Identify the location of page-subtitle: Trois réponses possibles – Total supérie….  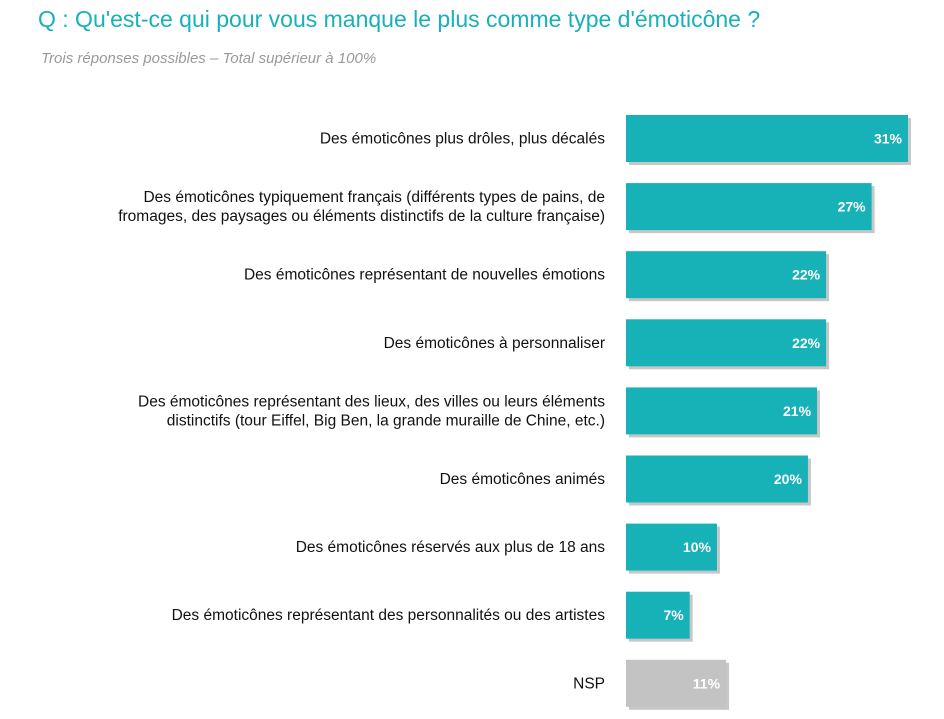
(209, 58).